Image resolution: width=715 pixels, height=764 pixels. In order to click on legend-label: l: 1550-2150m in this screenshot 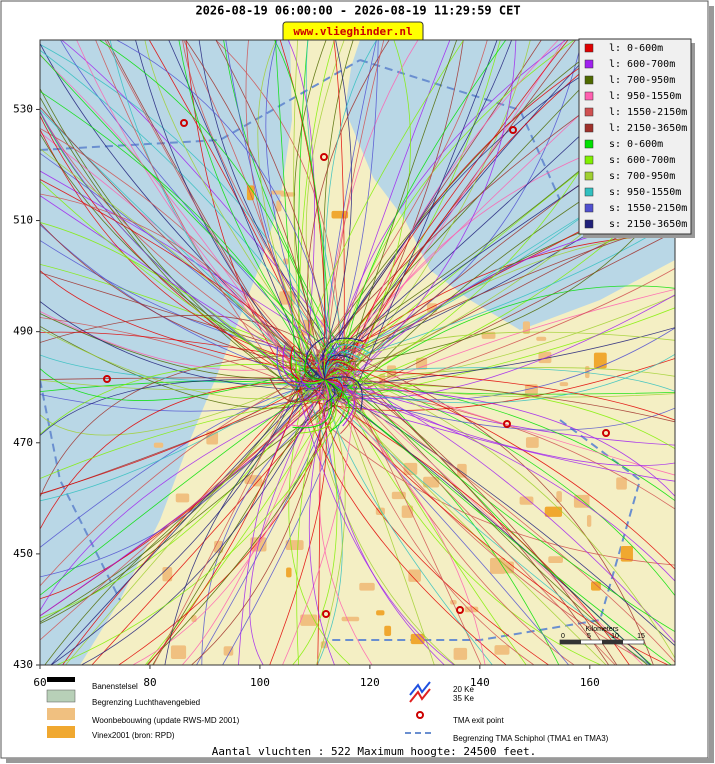, I will do `click(648, 112)`.